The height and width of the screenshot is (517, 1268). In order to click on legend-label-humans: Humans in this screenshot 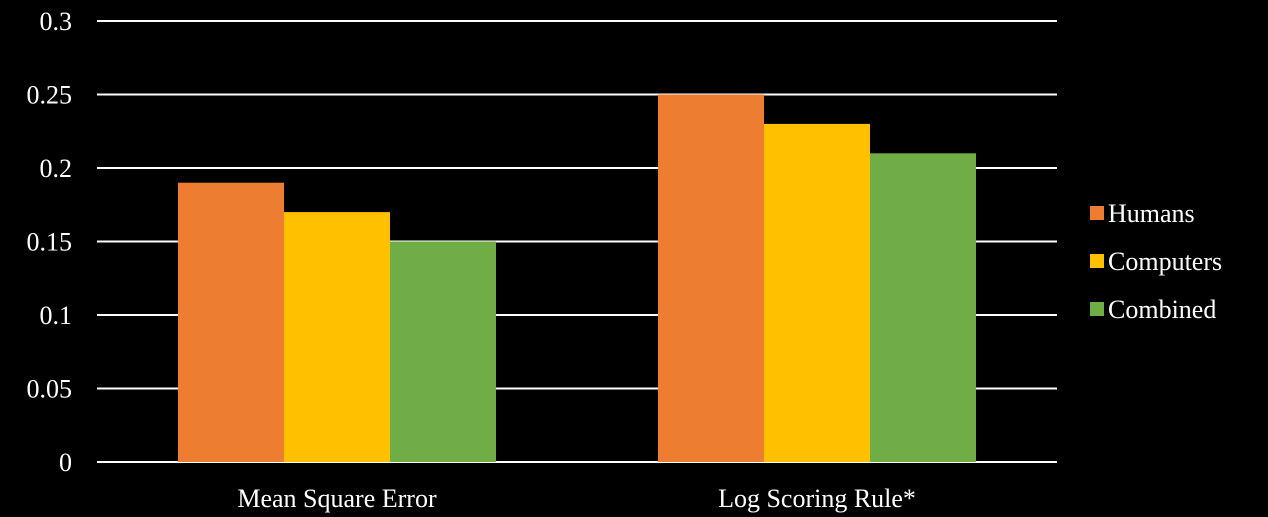, I will do `click(1151, 213)`.